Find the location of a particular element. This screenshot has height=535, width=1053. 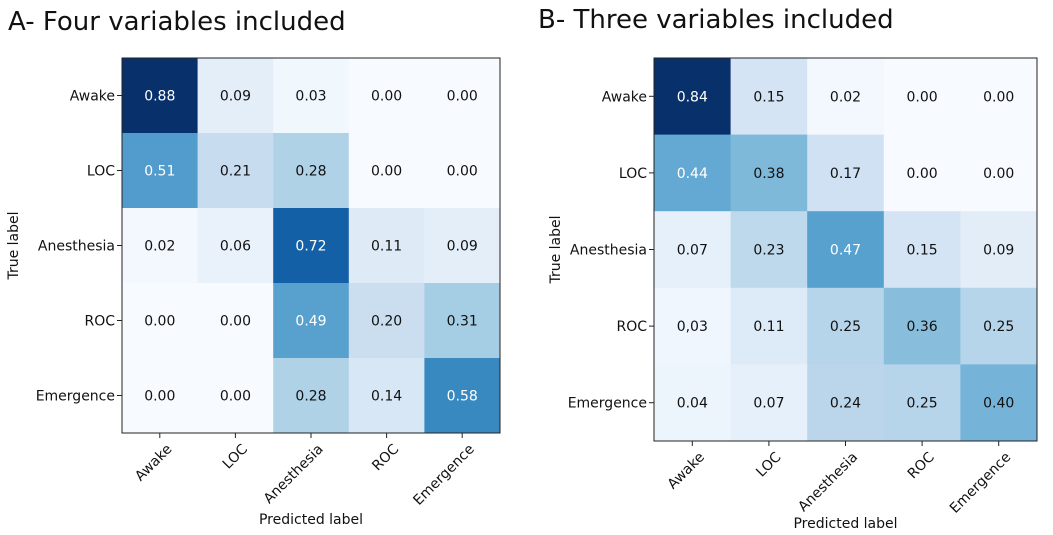

y-tick-label: LOC is located at coordinates (101, 172).